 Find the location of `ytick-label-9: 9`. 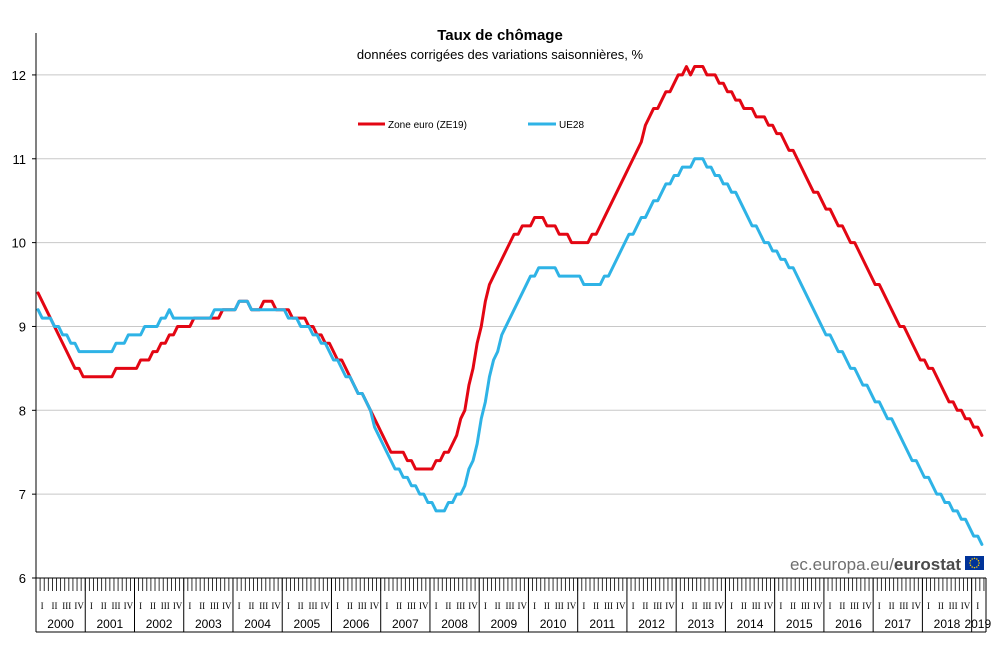

ytick-label-9: 9 is located at coordinates (22, 326).